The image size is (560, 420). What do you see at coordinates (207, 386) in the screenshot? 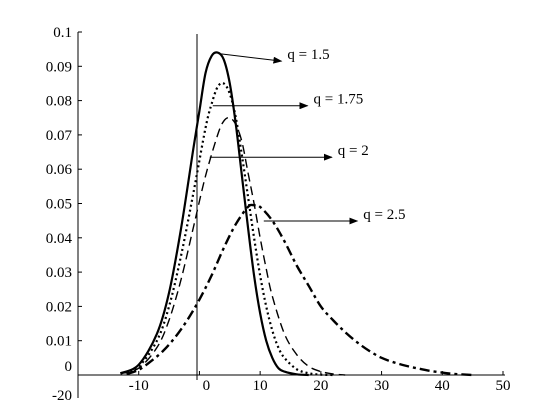
I see `x-tick-label: 0` at bounding box center [207, 386].